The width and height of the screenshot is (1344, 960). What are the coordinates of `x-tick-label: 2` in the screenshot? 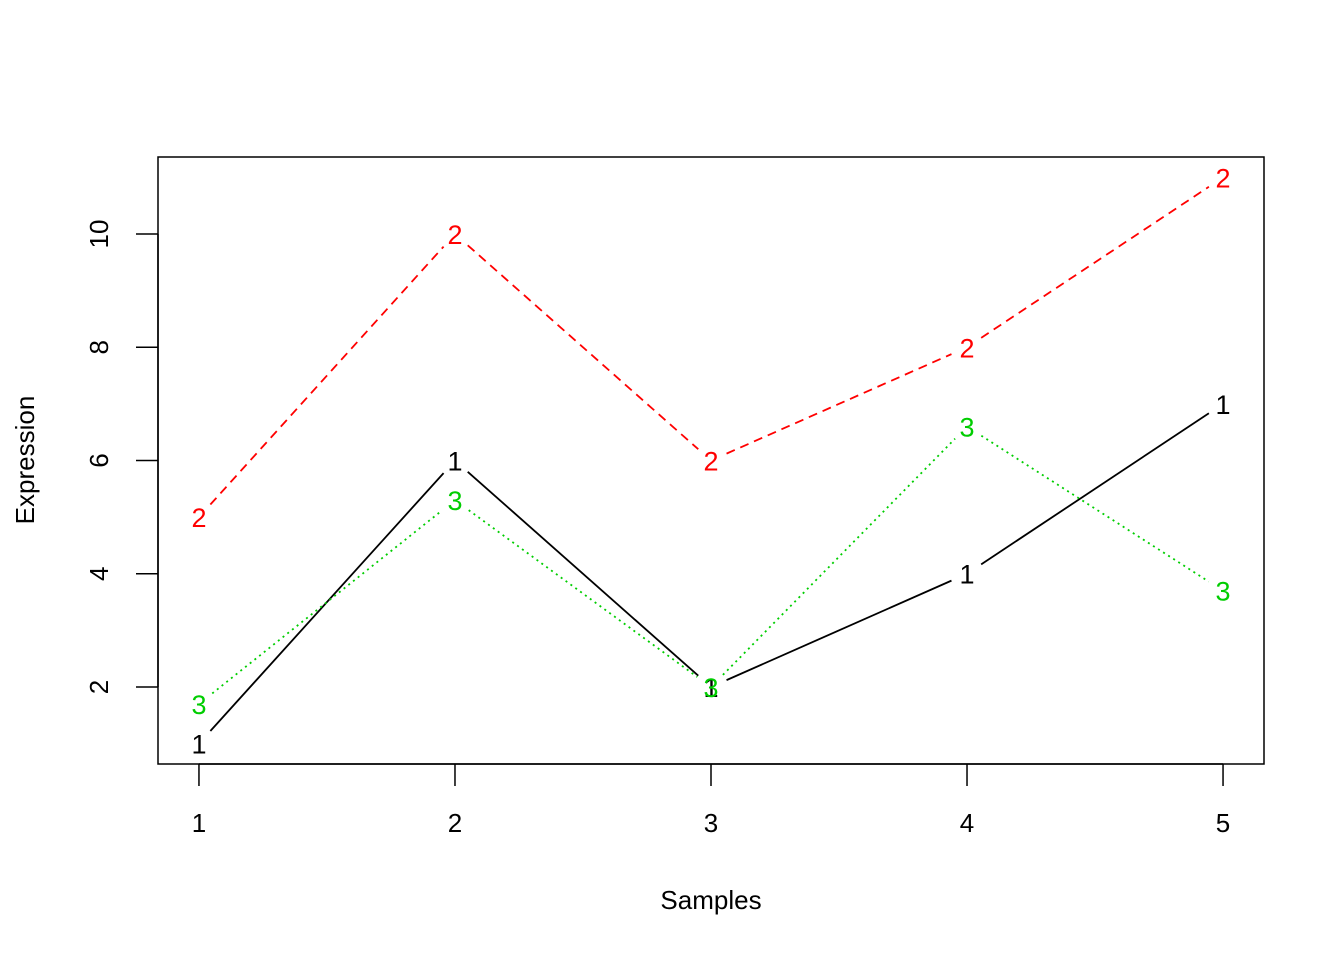 It's located at (455, 823).